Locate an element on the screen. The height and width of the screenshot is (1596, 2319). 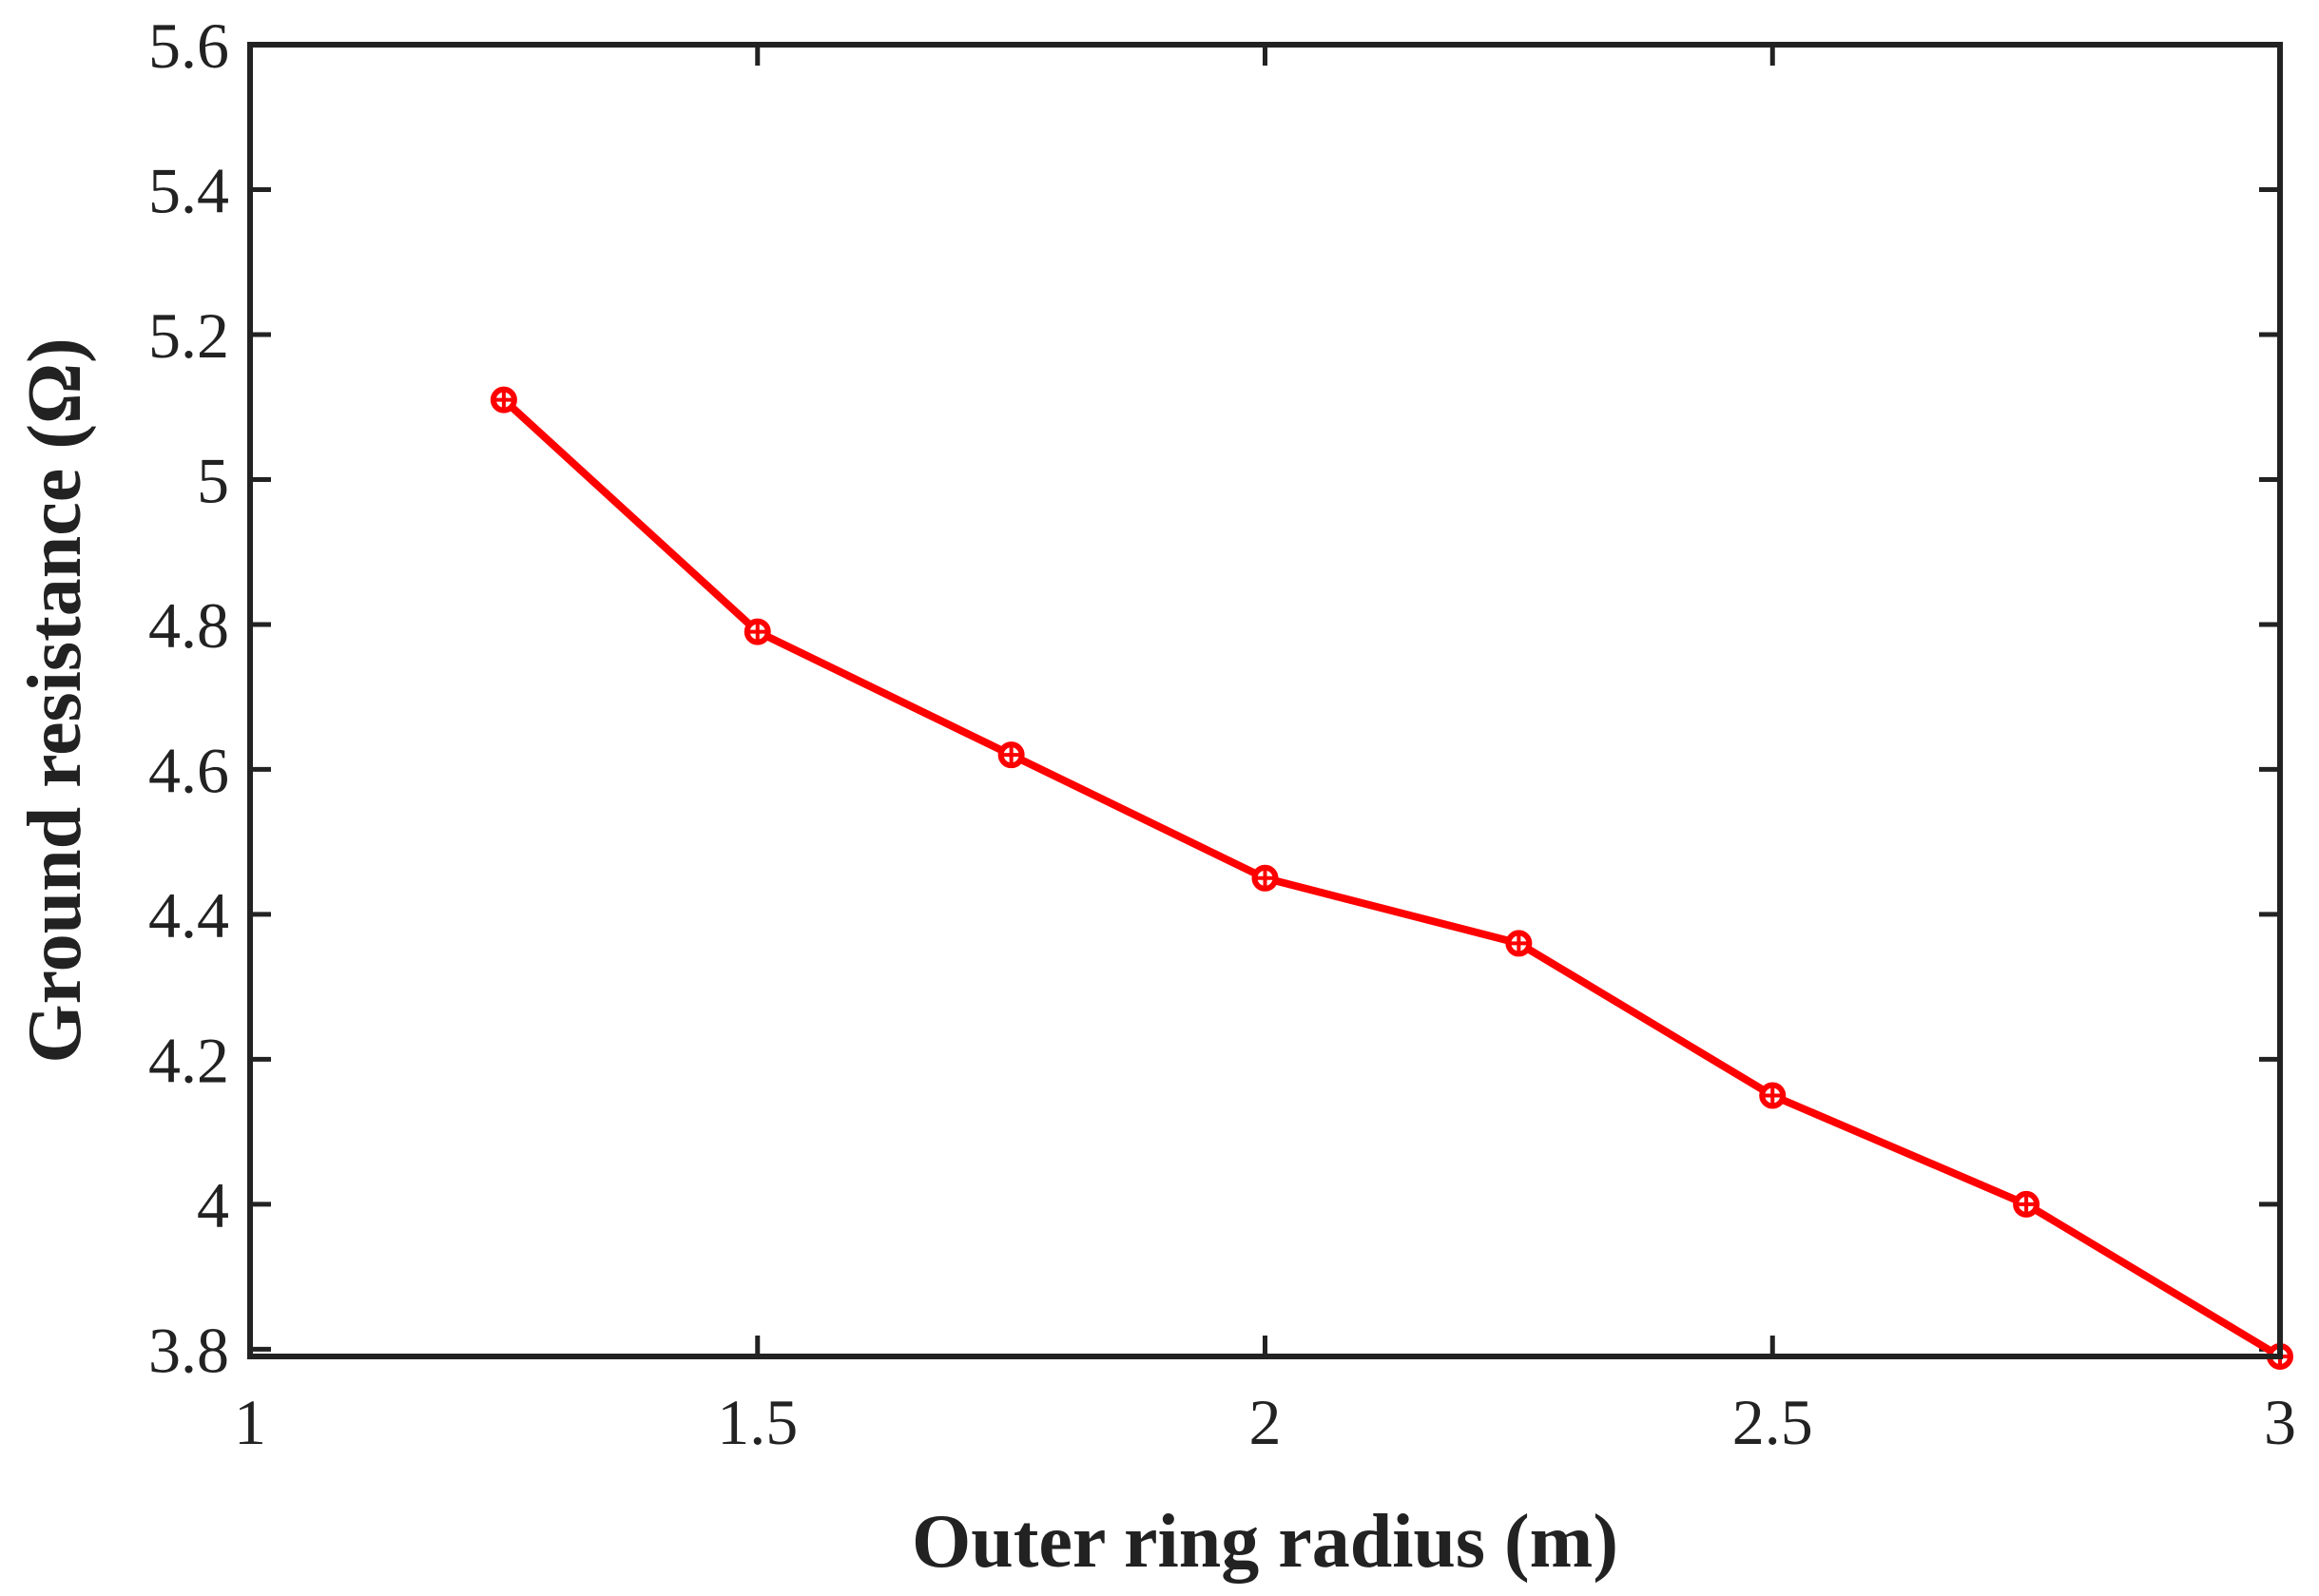
x-tick-label: 2 is located at coordinates (1265, 1422).